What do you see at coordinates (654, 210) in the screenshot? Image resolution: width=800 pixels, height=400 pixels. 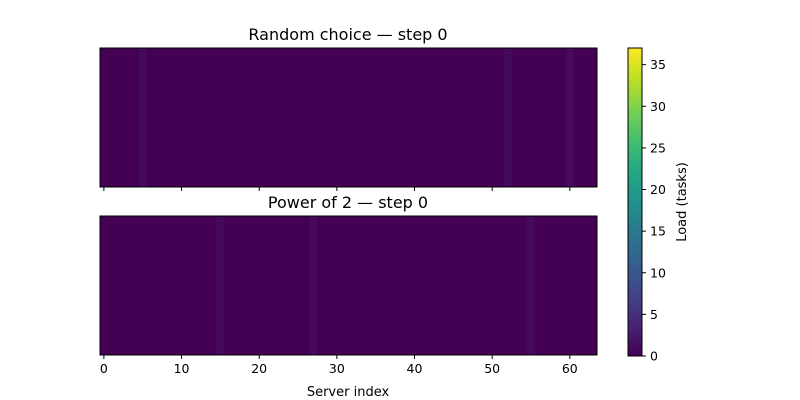 I see `colorbar-axis: 0 5 10 15 20 25 30 35` at bounding box center [654, 210].